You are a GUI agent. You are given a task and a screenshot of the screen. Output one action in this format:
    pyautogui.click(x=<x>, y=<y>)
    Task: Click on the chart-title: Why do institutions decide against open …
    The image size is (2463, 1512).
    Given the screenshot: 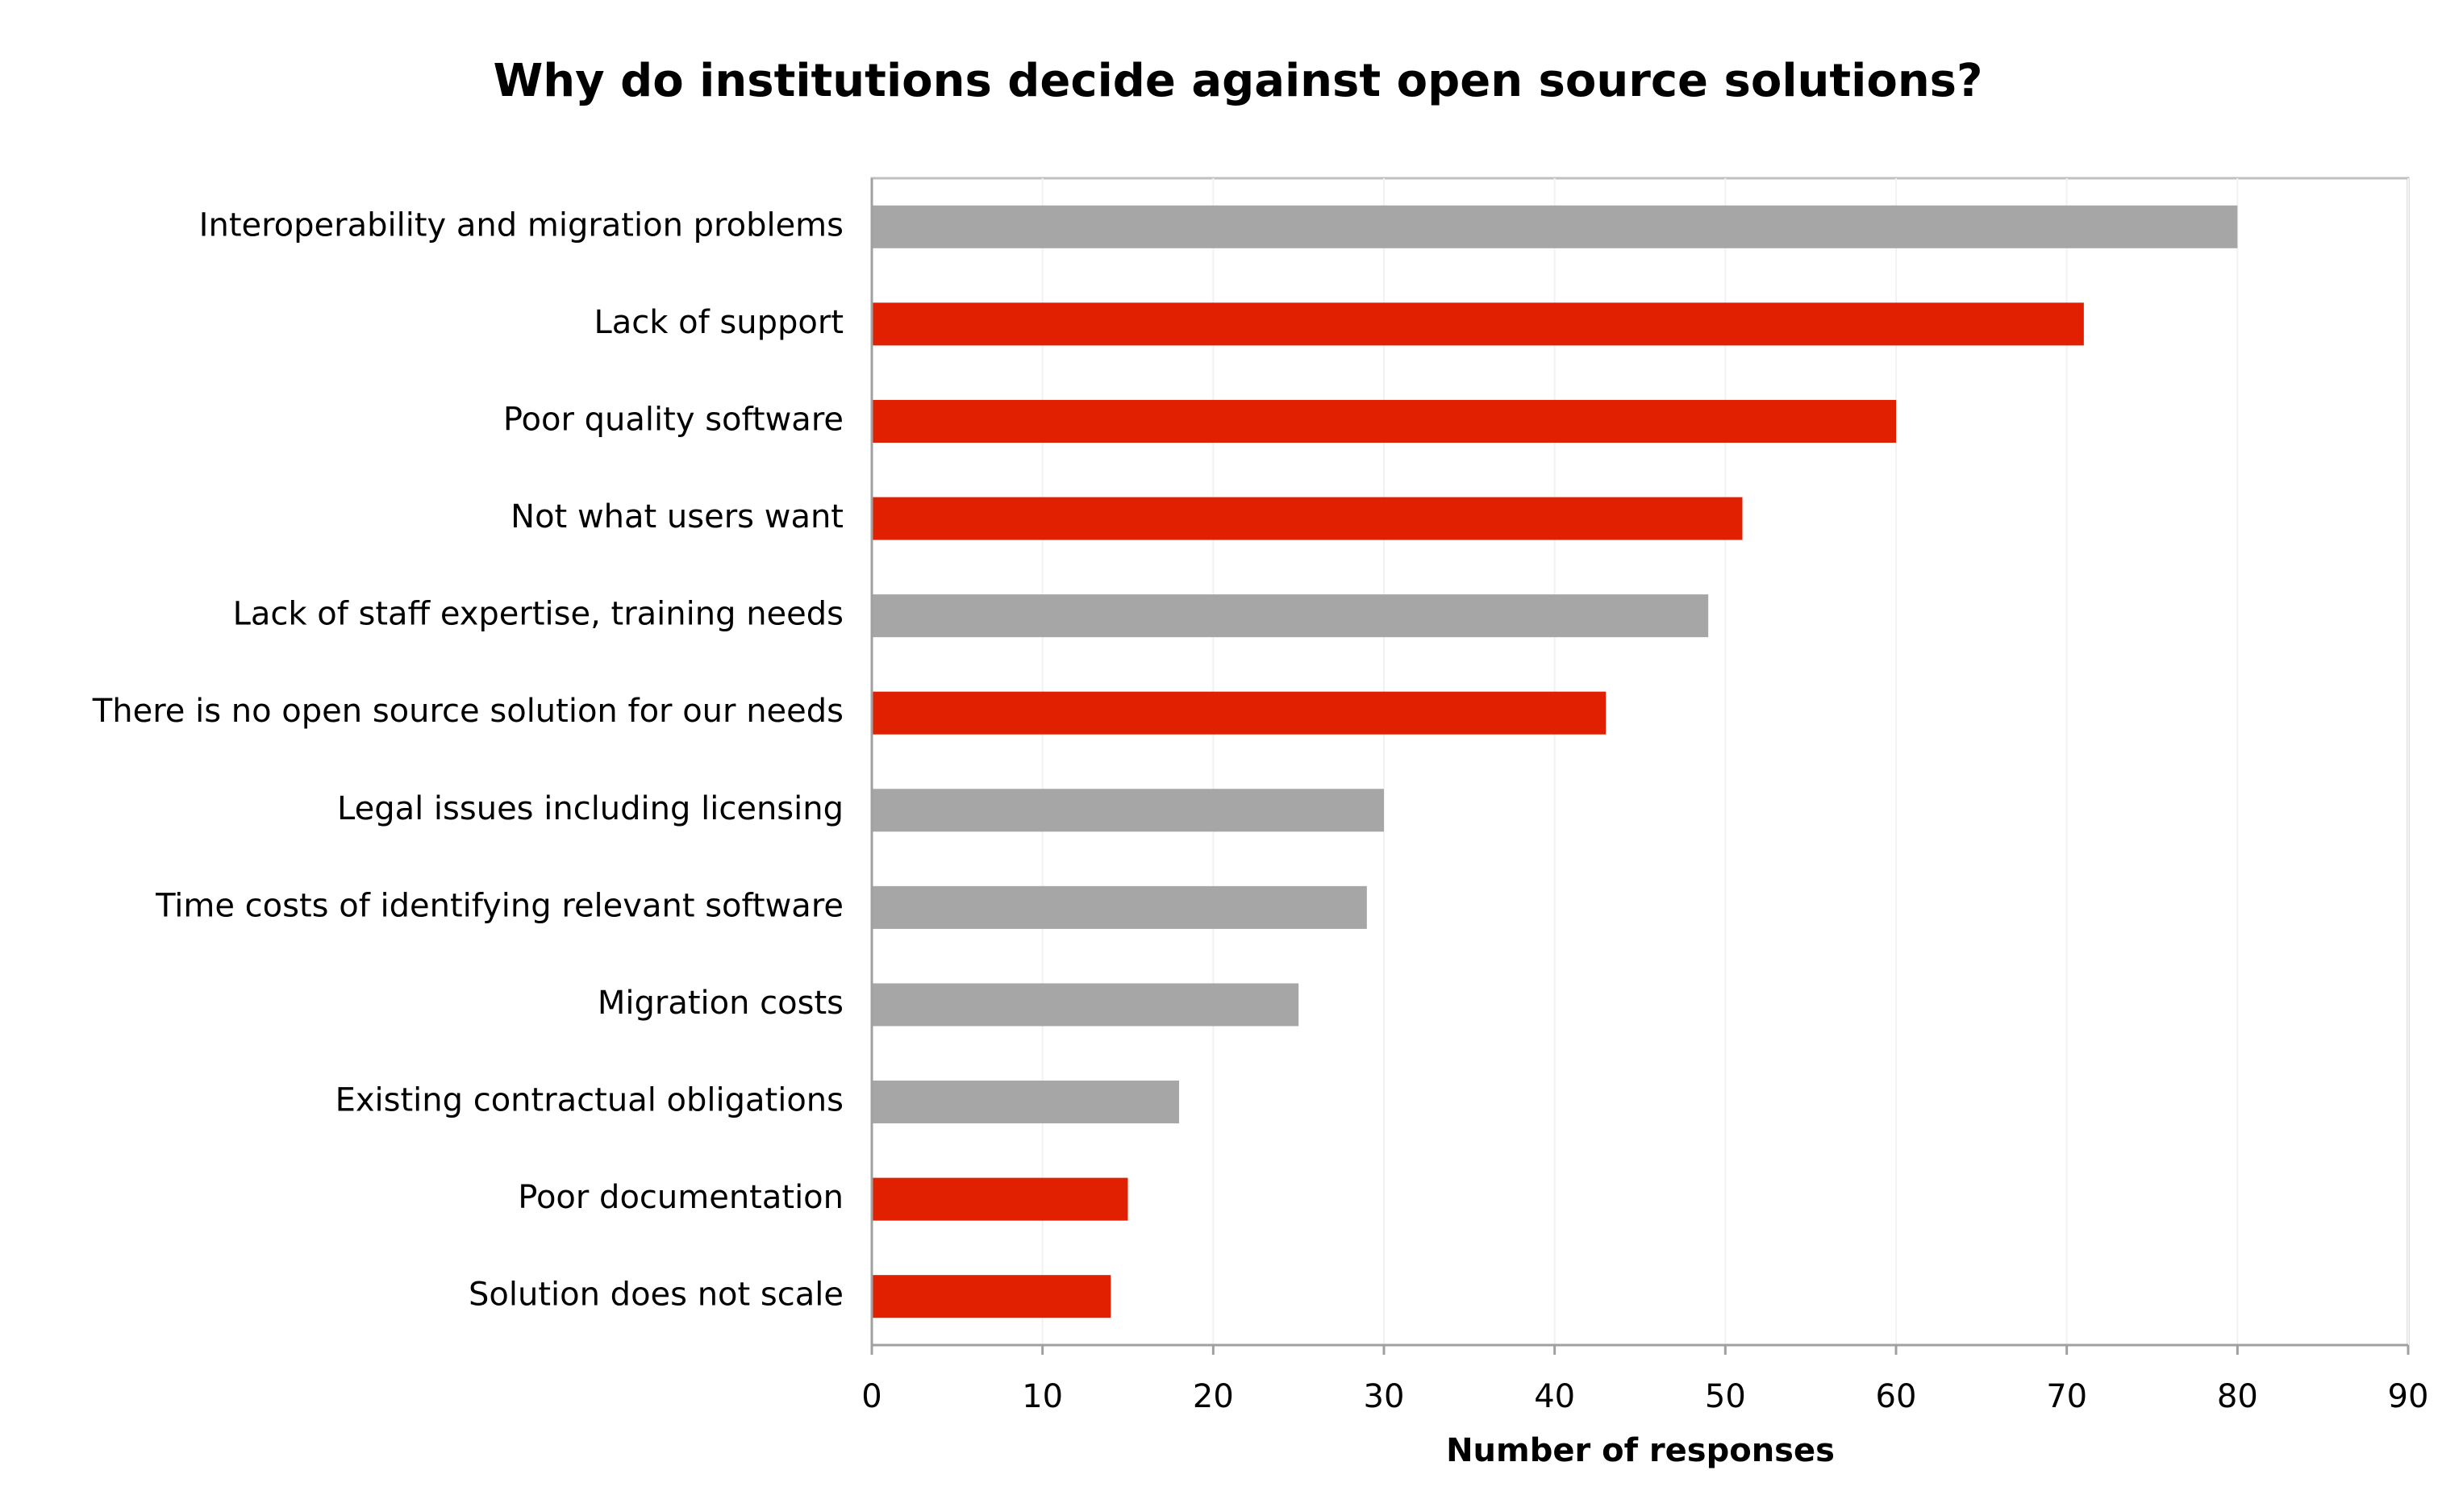 What is the action you would take?
    pyautogui.click(x=1237, y=81)
    